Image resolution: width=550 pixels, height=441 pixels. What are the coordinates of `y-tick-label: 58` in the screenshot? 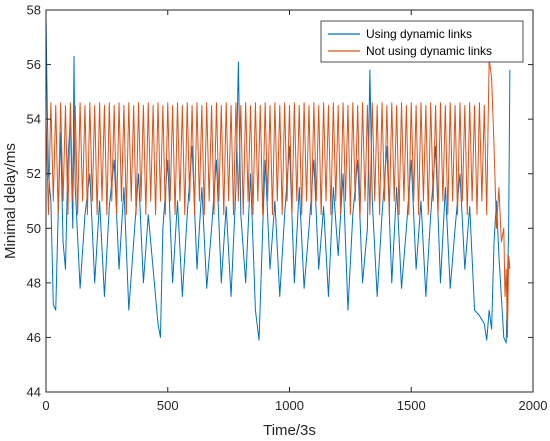 It's located at (34, 10).